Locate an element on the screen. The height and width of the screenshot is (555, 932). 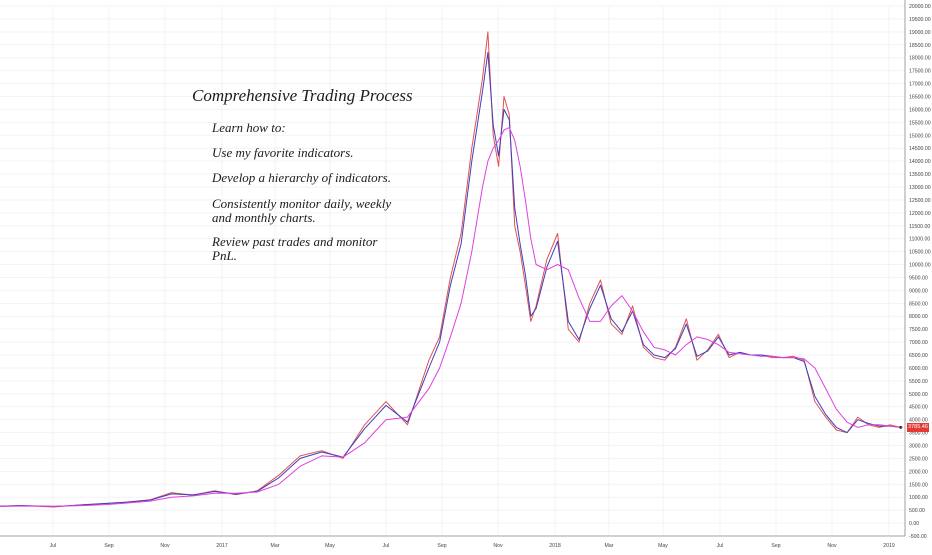
y-tick-label: 16000.00 is located at coordinates (920, 110).